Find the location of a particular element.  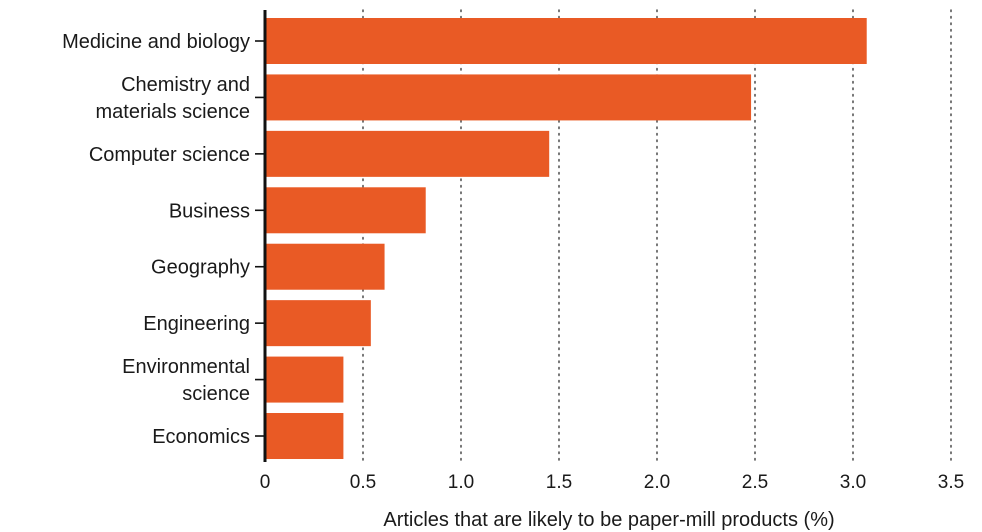

x-tick-labels: 0 0.5 1.0 1.5 2.0 2.5 3.0 3.5 is located at coordinates (612, 482).